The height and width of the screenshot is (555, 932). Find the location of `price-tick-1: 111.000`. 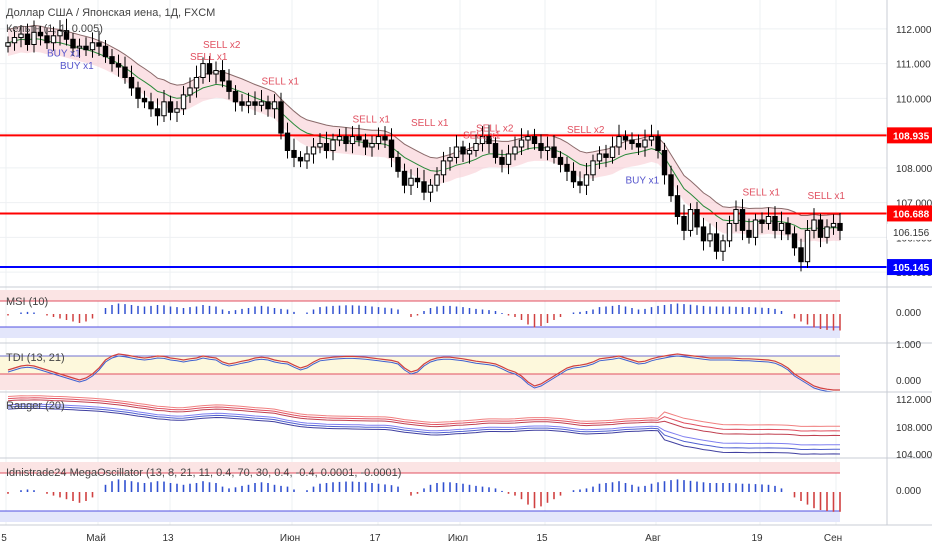

price-tick-1: 111.000 is located at coordinates (913, 65).